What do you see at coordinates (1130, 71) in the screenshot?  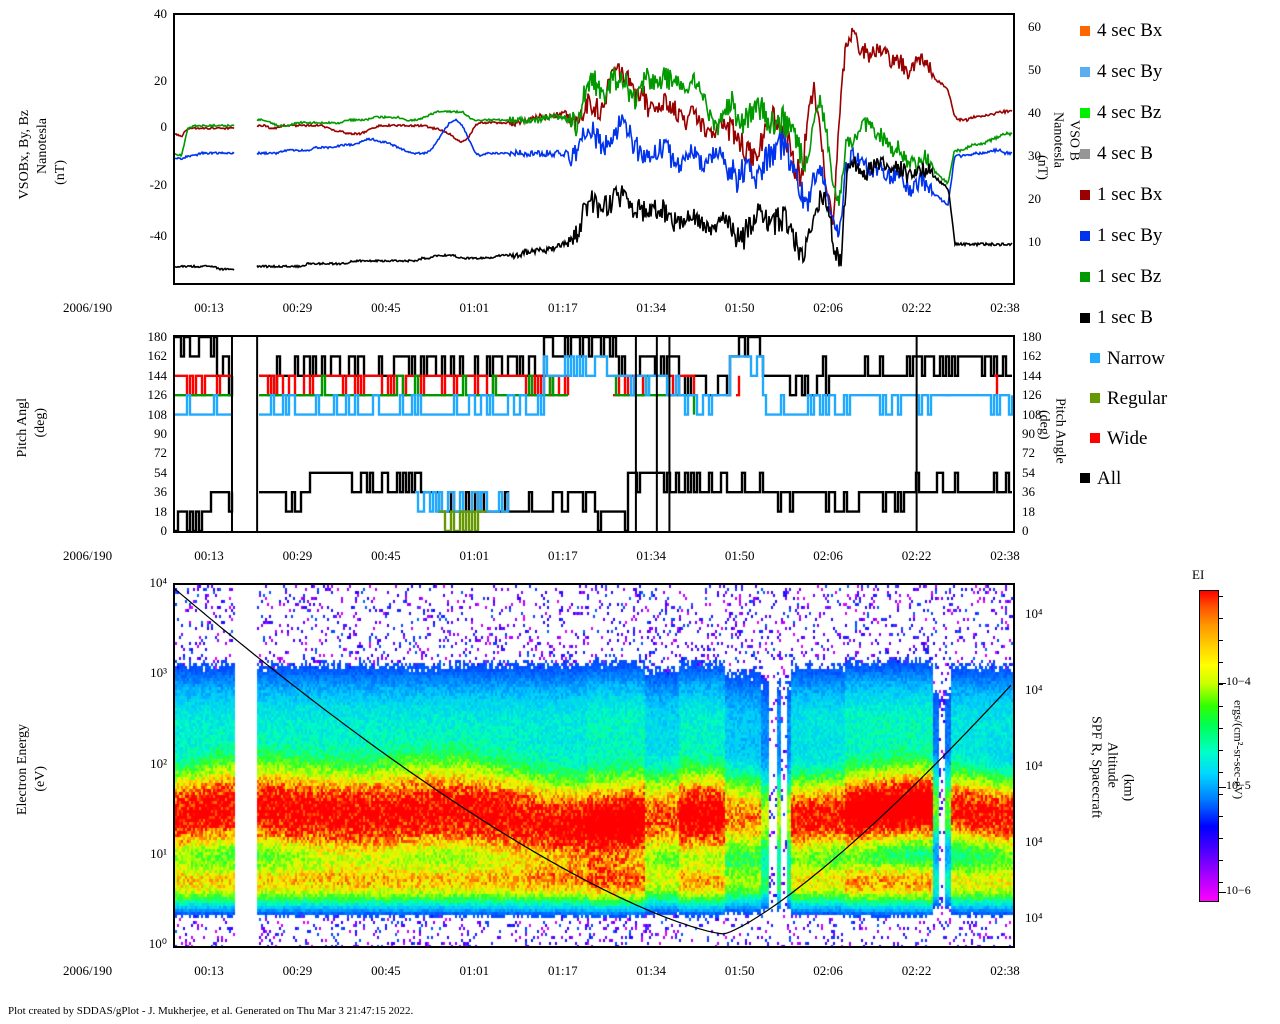 I see `legend-label: 4 sec By` at bounding box center [1130, 71].